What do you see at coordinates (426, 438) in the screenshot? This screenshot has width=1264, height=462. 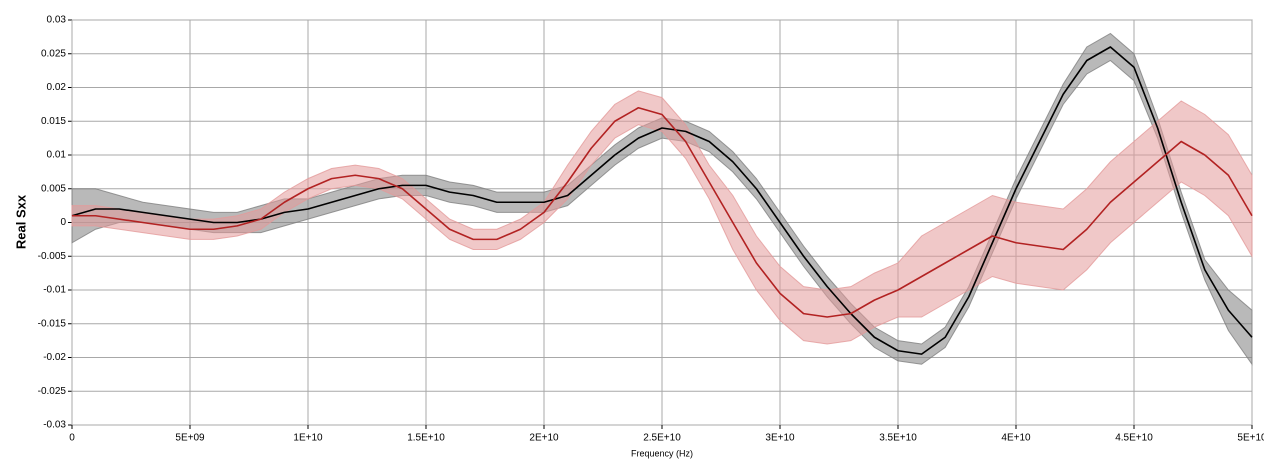 I see `x-tick-label: 1.5E+10` at bounding box center [426, 438].